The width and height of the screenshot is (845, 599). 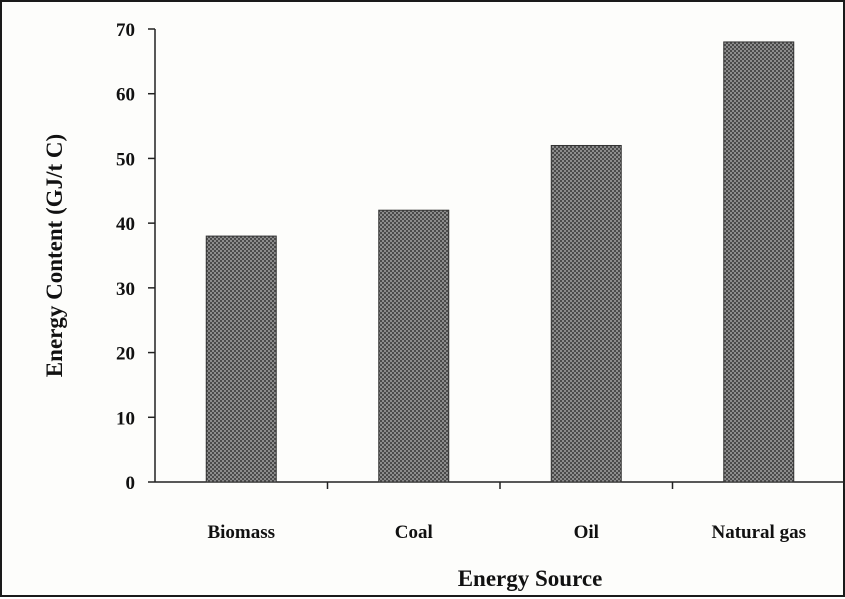 What do you see at coordinates (414, 532) in the screenshot?
I see `x-category-label: Coal` at bounding box center [414, 532].